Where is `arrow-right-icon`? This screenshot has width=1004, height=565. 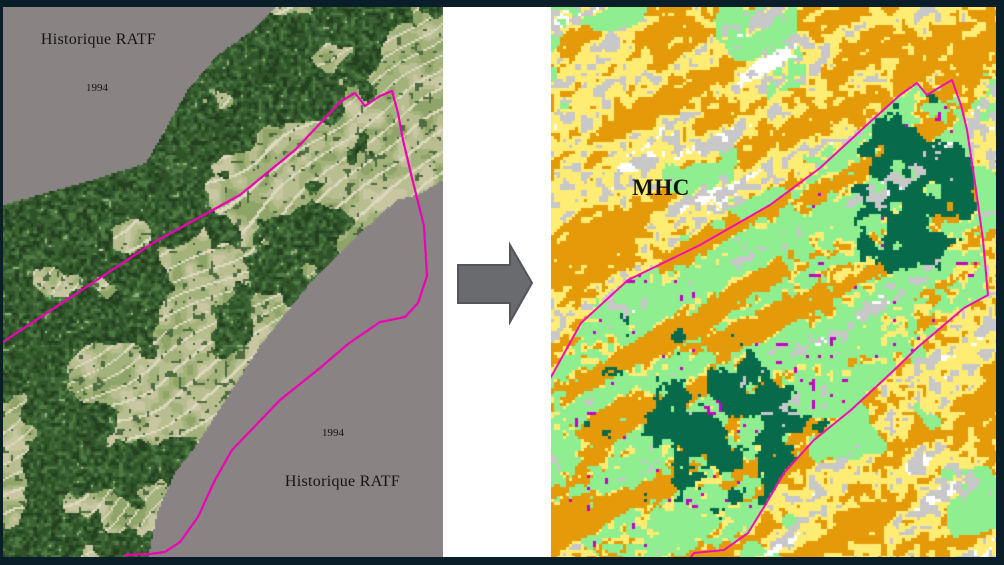 arrow-right-icon is located at coordinates (495, 283).